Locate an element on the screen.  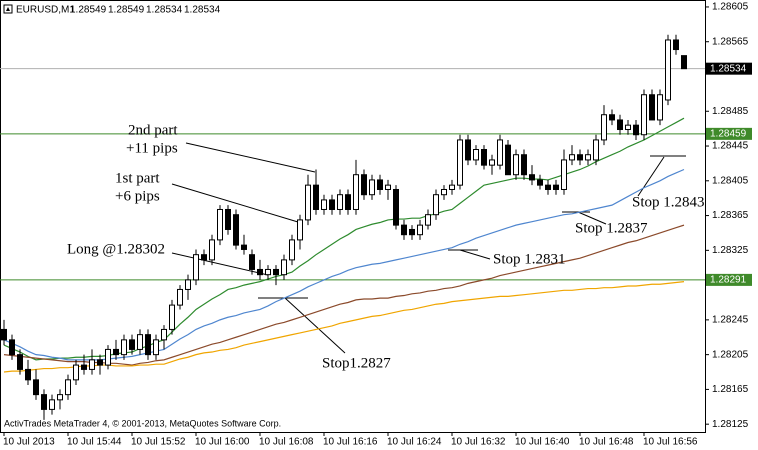
y-tick-label: 1.28605 is located at coordinates (730, 7).